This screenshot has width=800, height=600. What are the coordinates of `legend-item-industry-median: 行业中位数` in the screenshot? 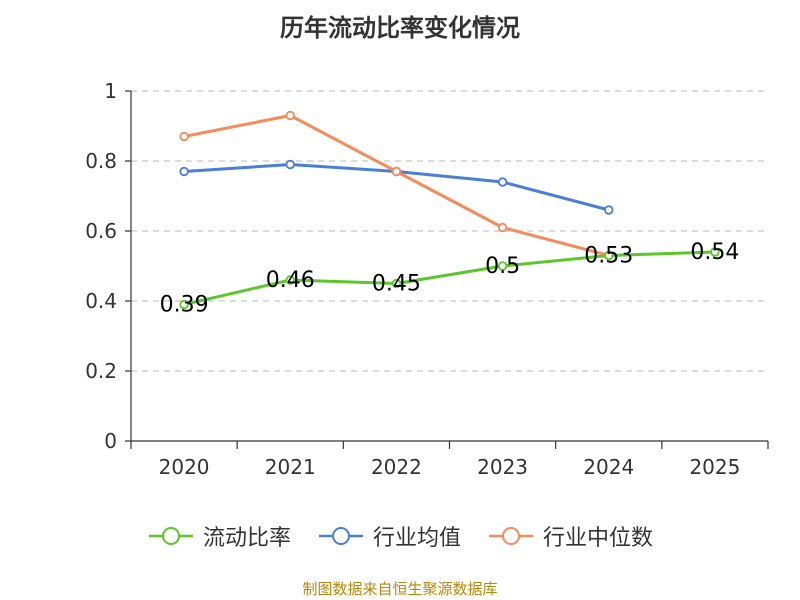 It's located at (570, 536).